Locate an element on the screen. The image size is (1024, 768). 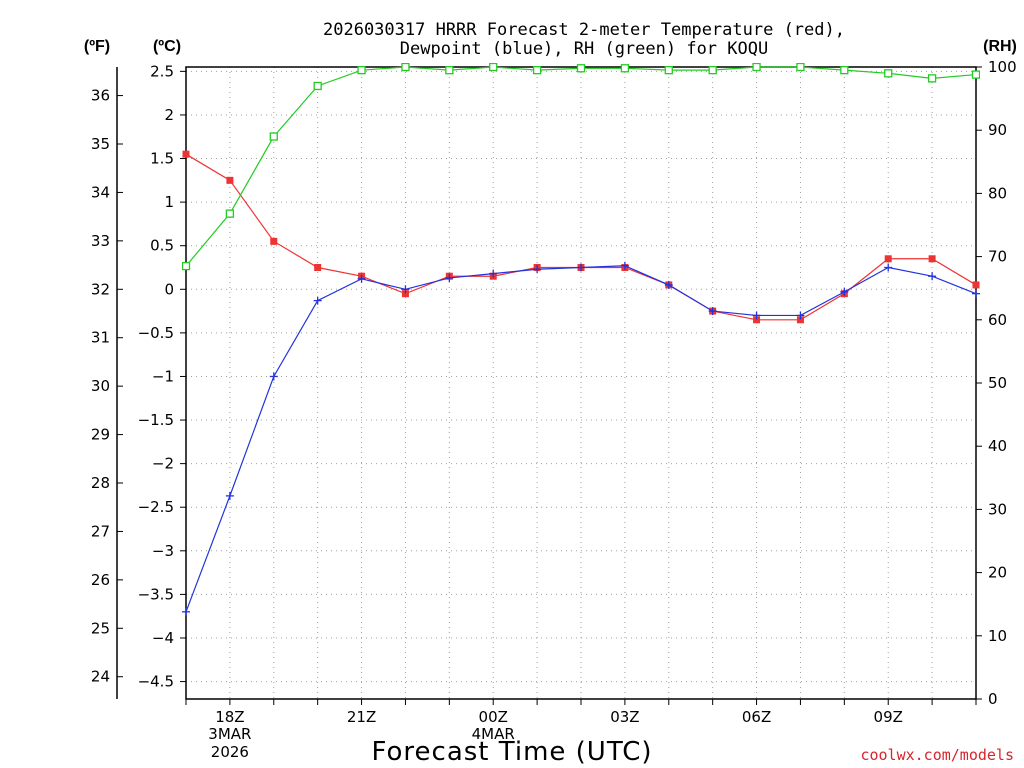
celsius-tick-label: −2.5 is located at coordinates (156, 507).